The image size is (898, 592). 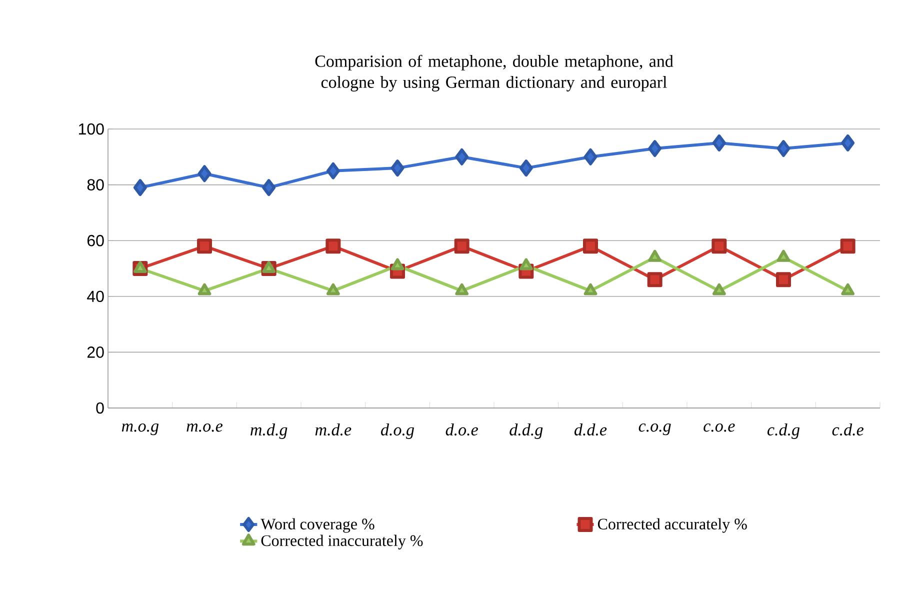 I want to click on x-tick-label: d.d.g, so click(x=526, y=431).